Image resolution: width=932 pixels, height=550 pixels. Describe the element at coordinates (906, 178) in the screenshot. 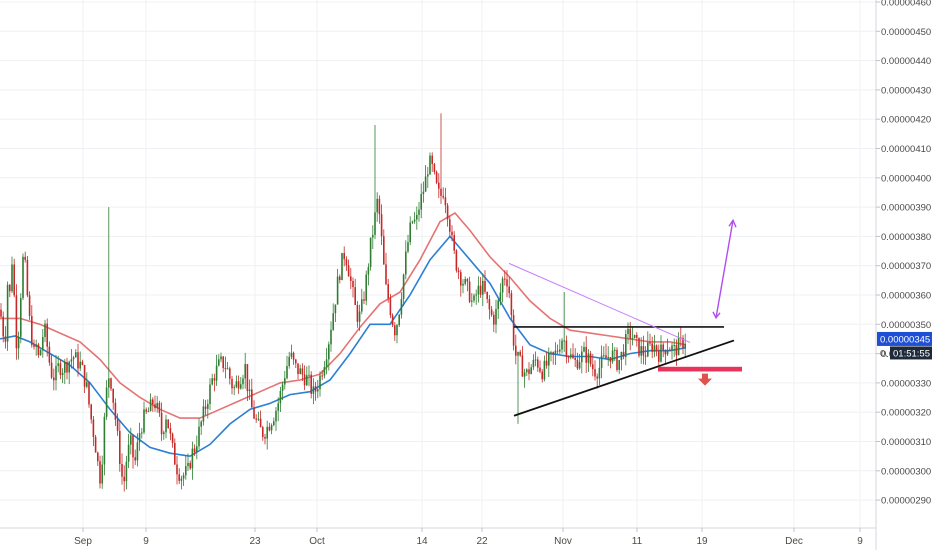

I see `y-tick-label: 0.00000400` at that location.